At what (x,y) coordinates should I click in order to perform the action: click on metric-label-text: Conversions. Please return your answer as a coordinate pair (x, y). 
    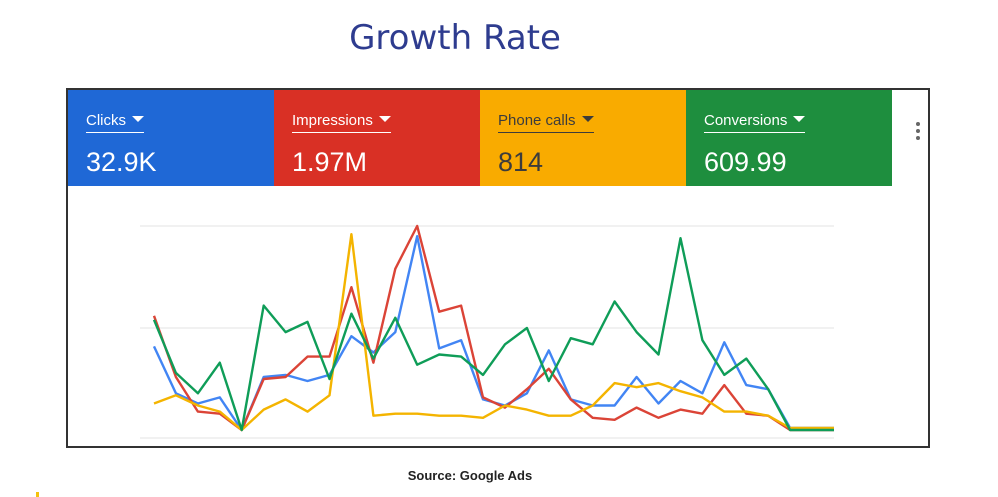
    Looking at the image, I should click on (746, 120).